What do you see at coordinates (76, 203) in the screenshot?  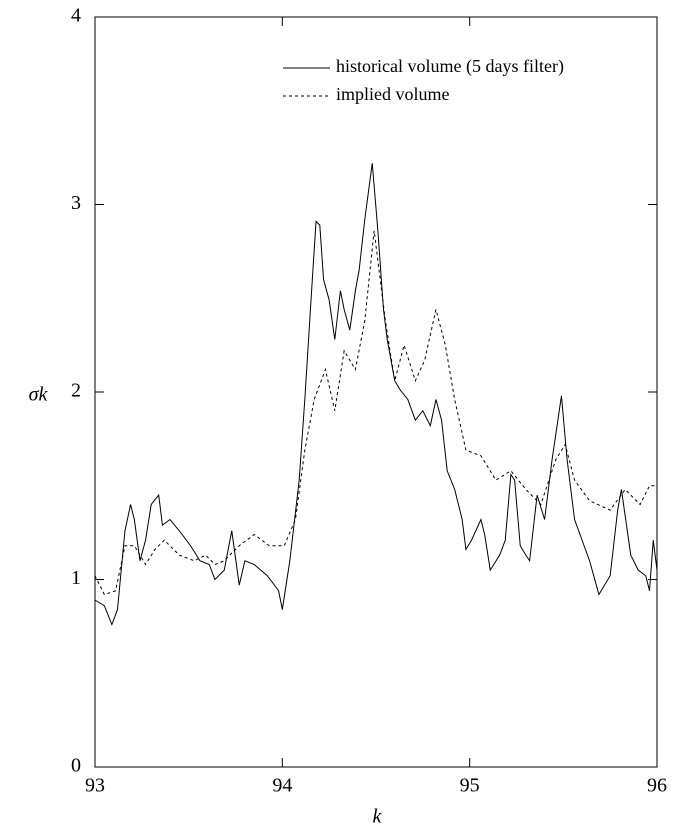 I see `y-tick-label: 3` at bounding box center [76, 203].